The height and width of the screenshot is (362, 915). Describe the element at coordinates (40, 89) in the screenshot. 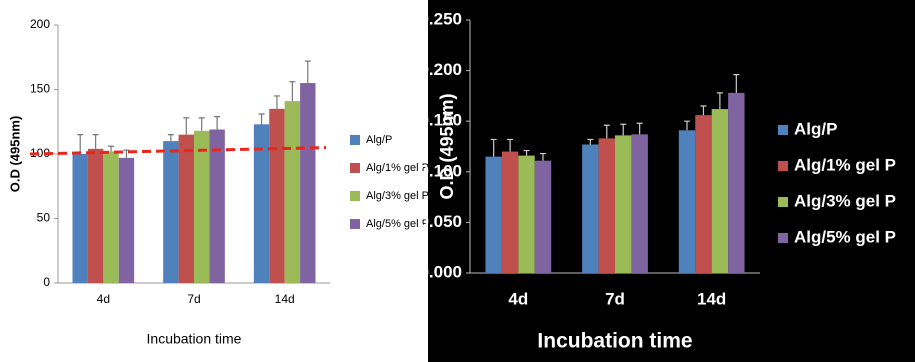

I see `y-tick-label: 150` at that location.